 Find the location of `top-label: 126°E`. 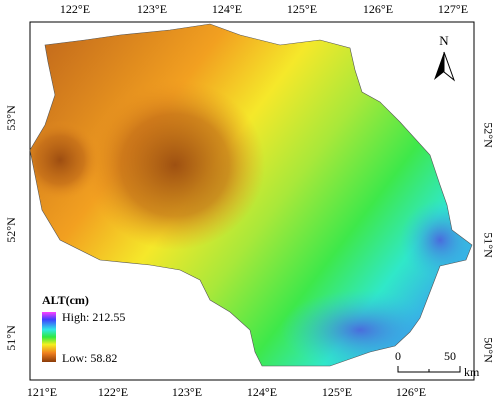

top-label: 126°E is located at coordinates (378, 9).